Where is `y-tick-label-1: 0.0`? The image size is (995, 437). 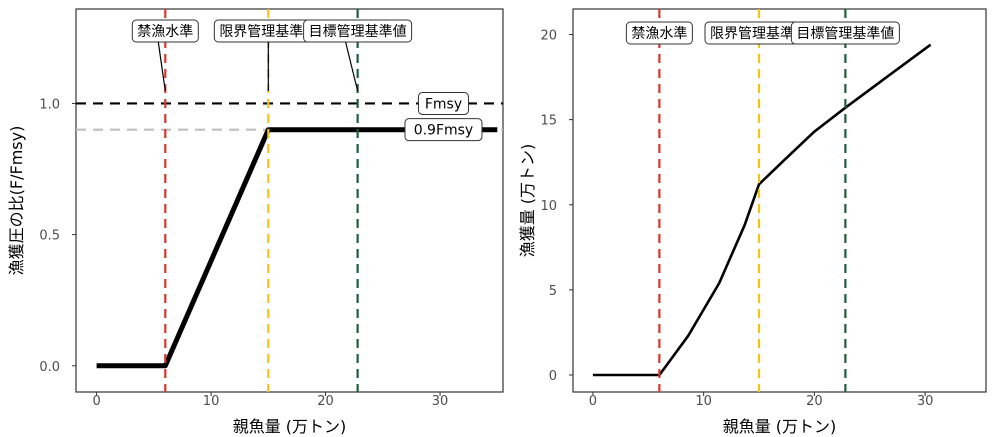
y-tick-label-1: 0.0 is located at coordinates (49, 367).